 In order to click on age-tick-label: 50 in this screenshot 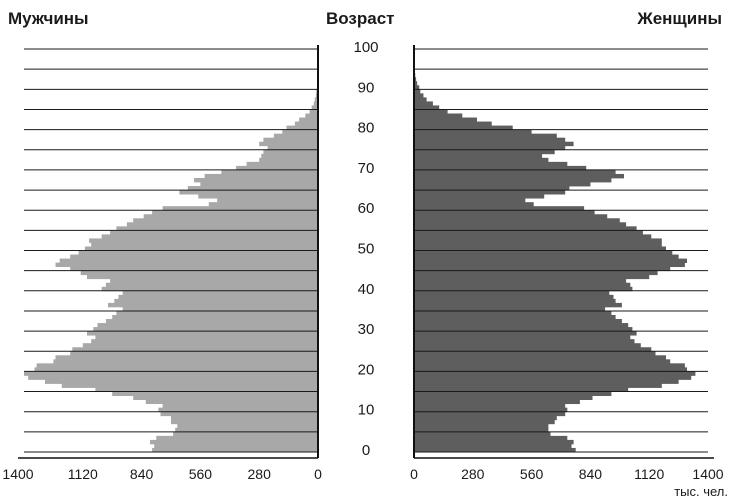, I will do `click(366, 248)`.